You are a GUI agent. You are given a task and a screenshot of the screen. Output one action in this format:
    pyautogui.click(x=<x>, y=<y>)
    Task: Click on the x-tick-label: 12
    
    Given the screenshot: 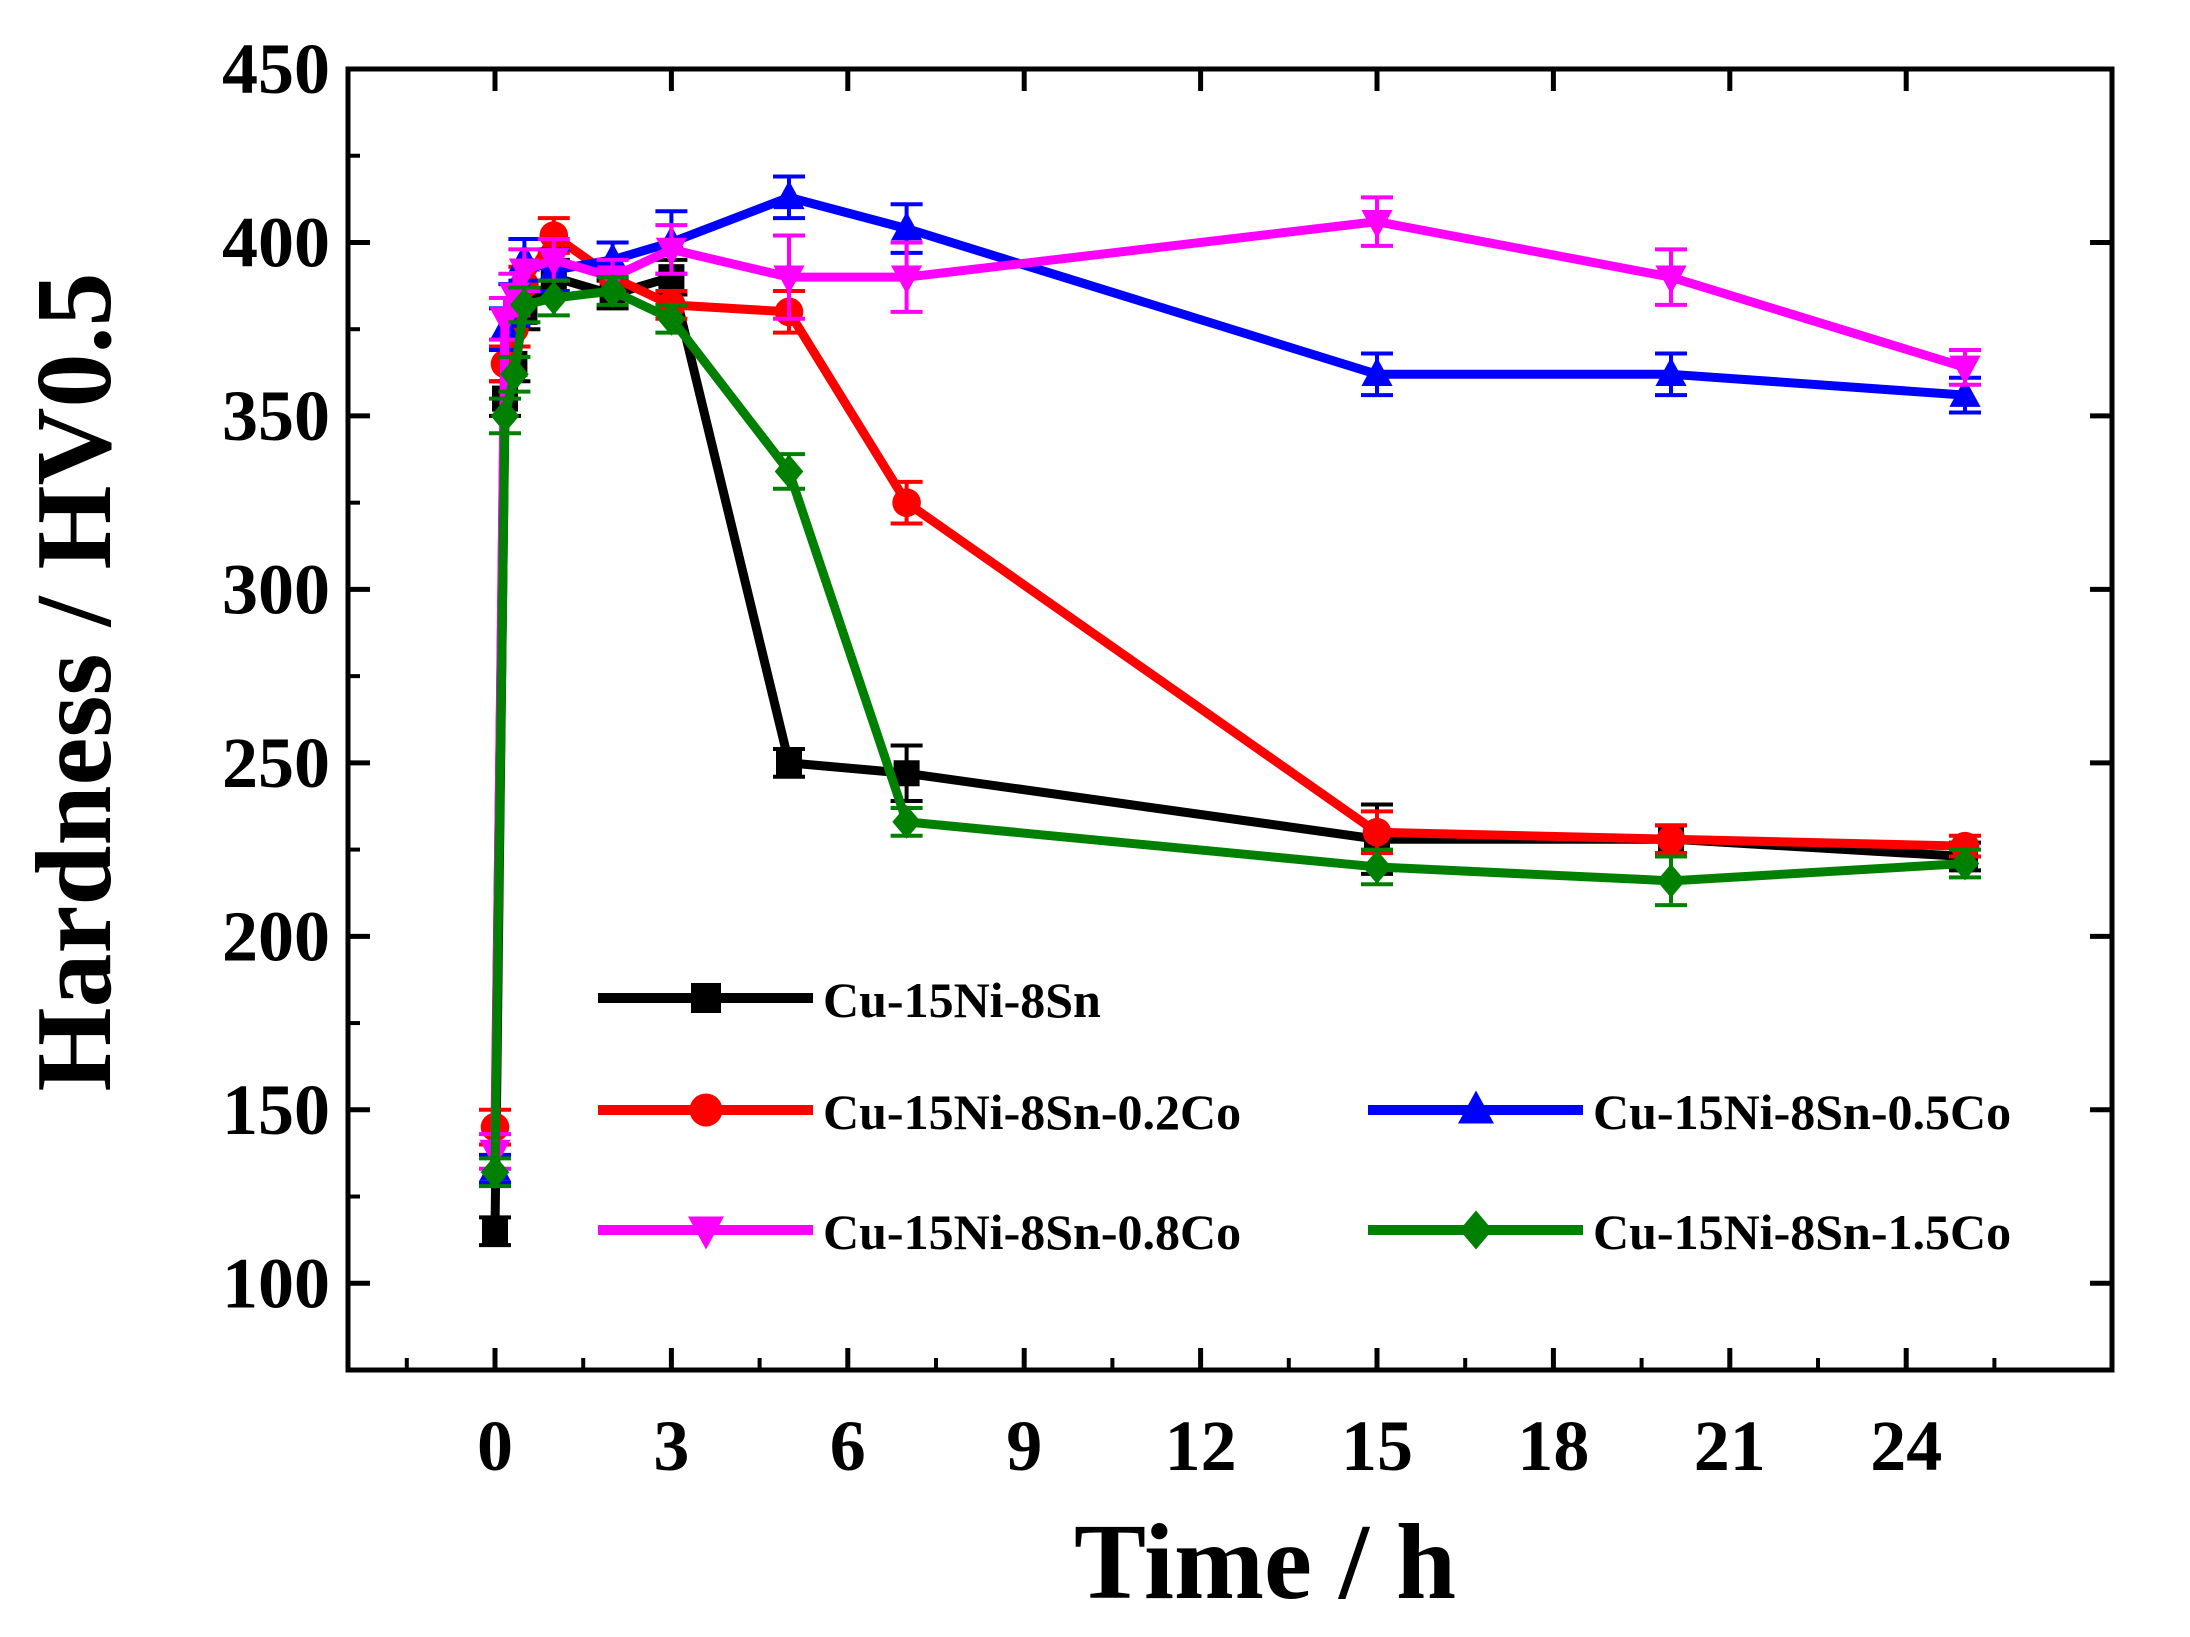 What is the action you would take?
    pyautogui.click(x=1201, y=1446)
    